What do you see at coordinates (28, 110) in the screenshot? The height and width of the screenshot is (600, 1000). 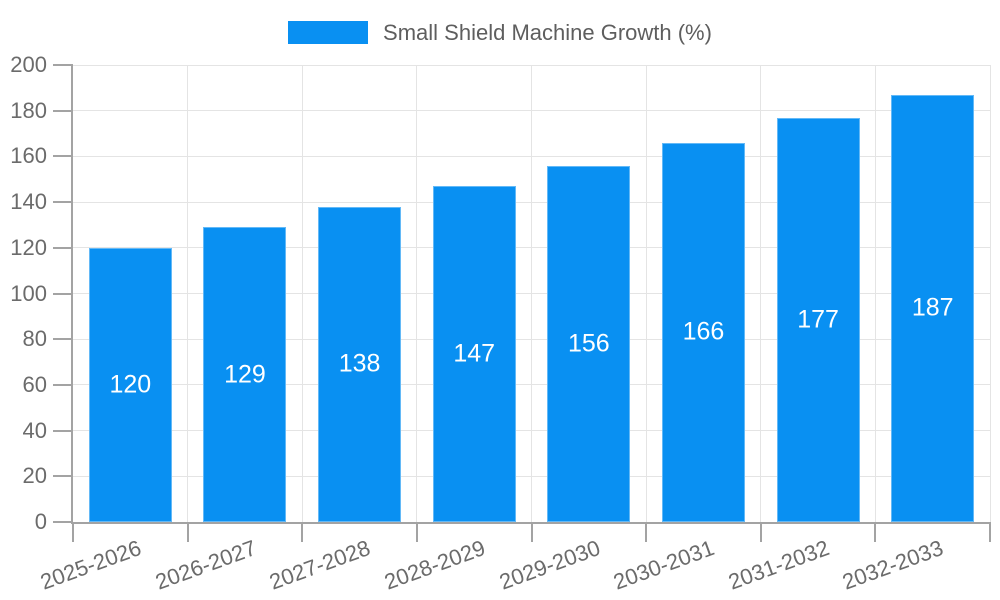 I see `y-tick-label: 180` at bounding box center [28, 110].